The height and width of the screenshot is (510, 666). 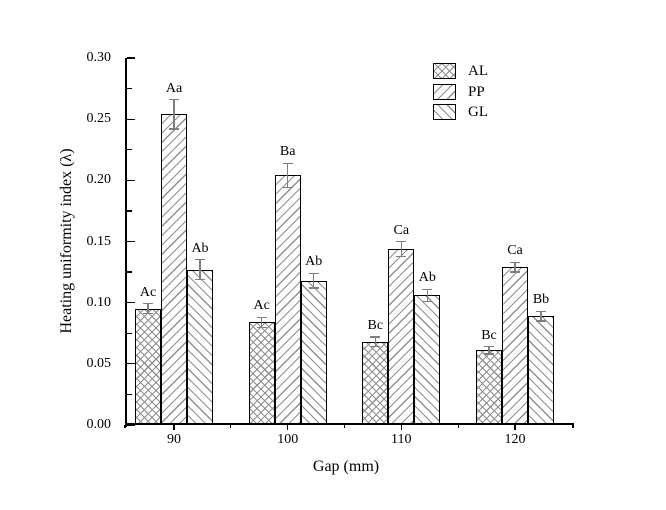 I want to click on legend-label-GL: GL, so click(x=478, y=112).